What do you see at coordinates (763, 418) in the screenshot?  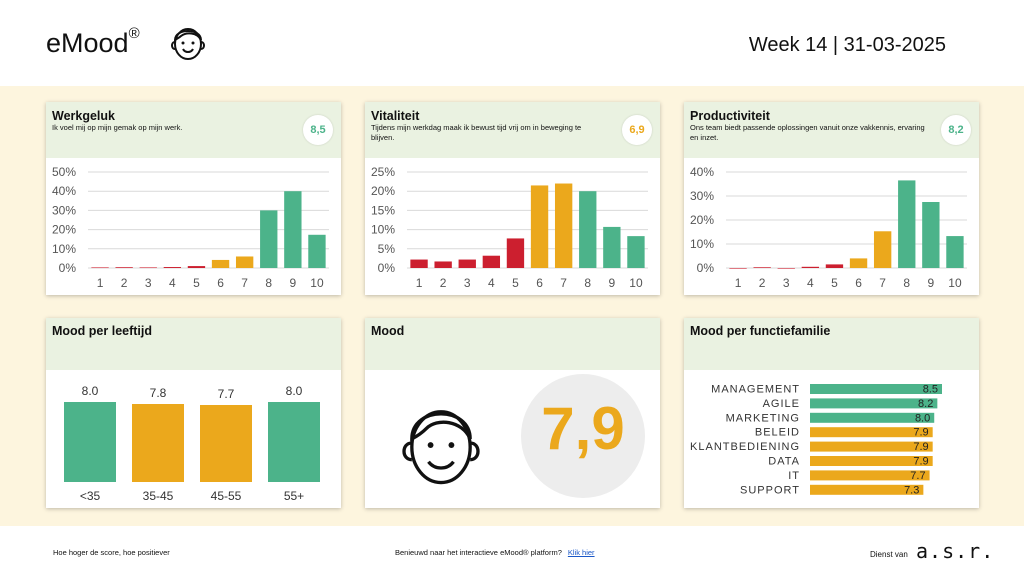 I see `category-label: MARKETING` at bounding box center [763, 418].